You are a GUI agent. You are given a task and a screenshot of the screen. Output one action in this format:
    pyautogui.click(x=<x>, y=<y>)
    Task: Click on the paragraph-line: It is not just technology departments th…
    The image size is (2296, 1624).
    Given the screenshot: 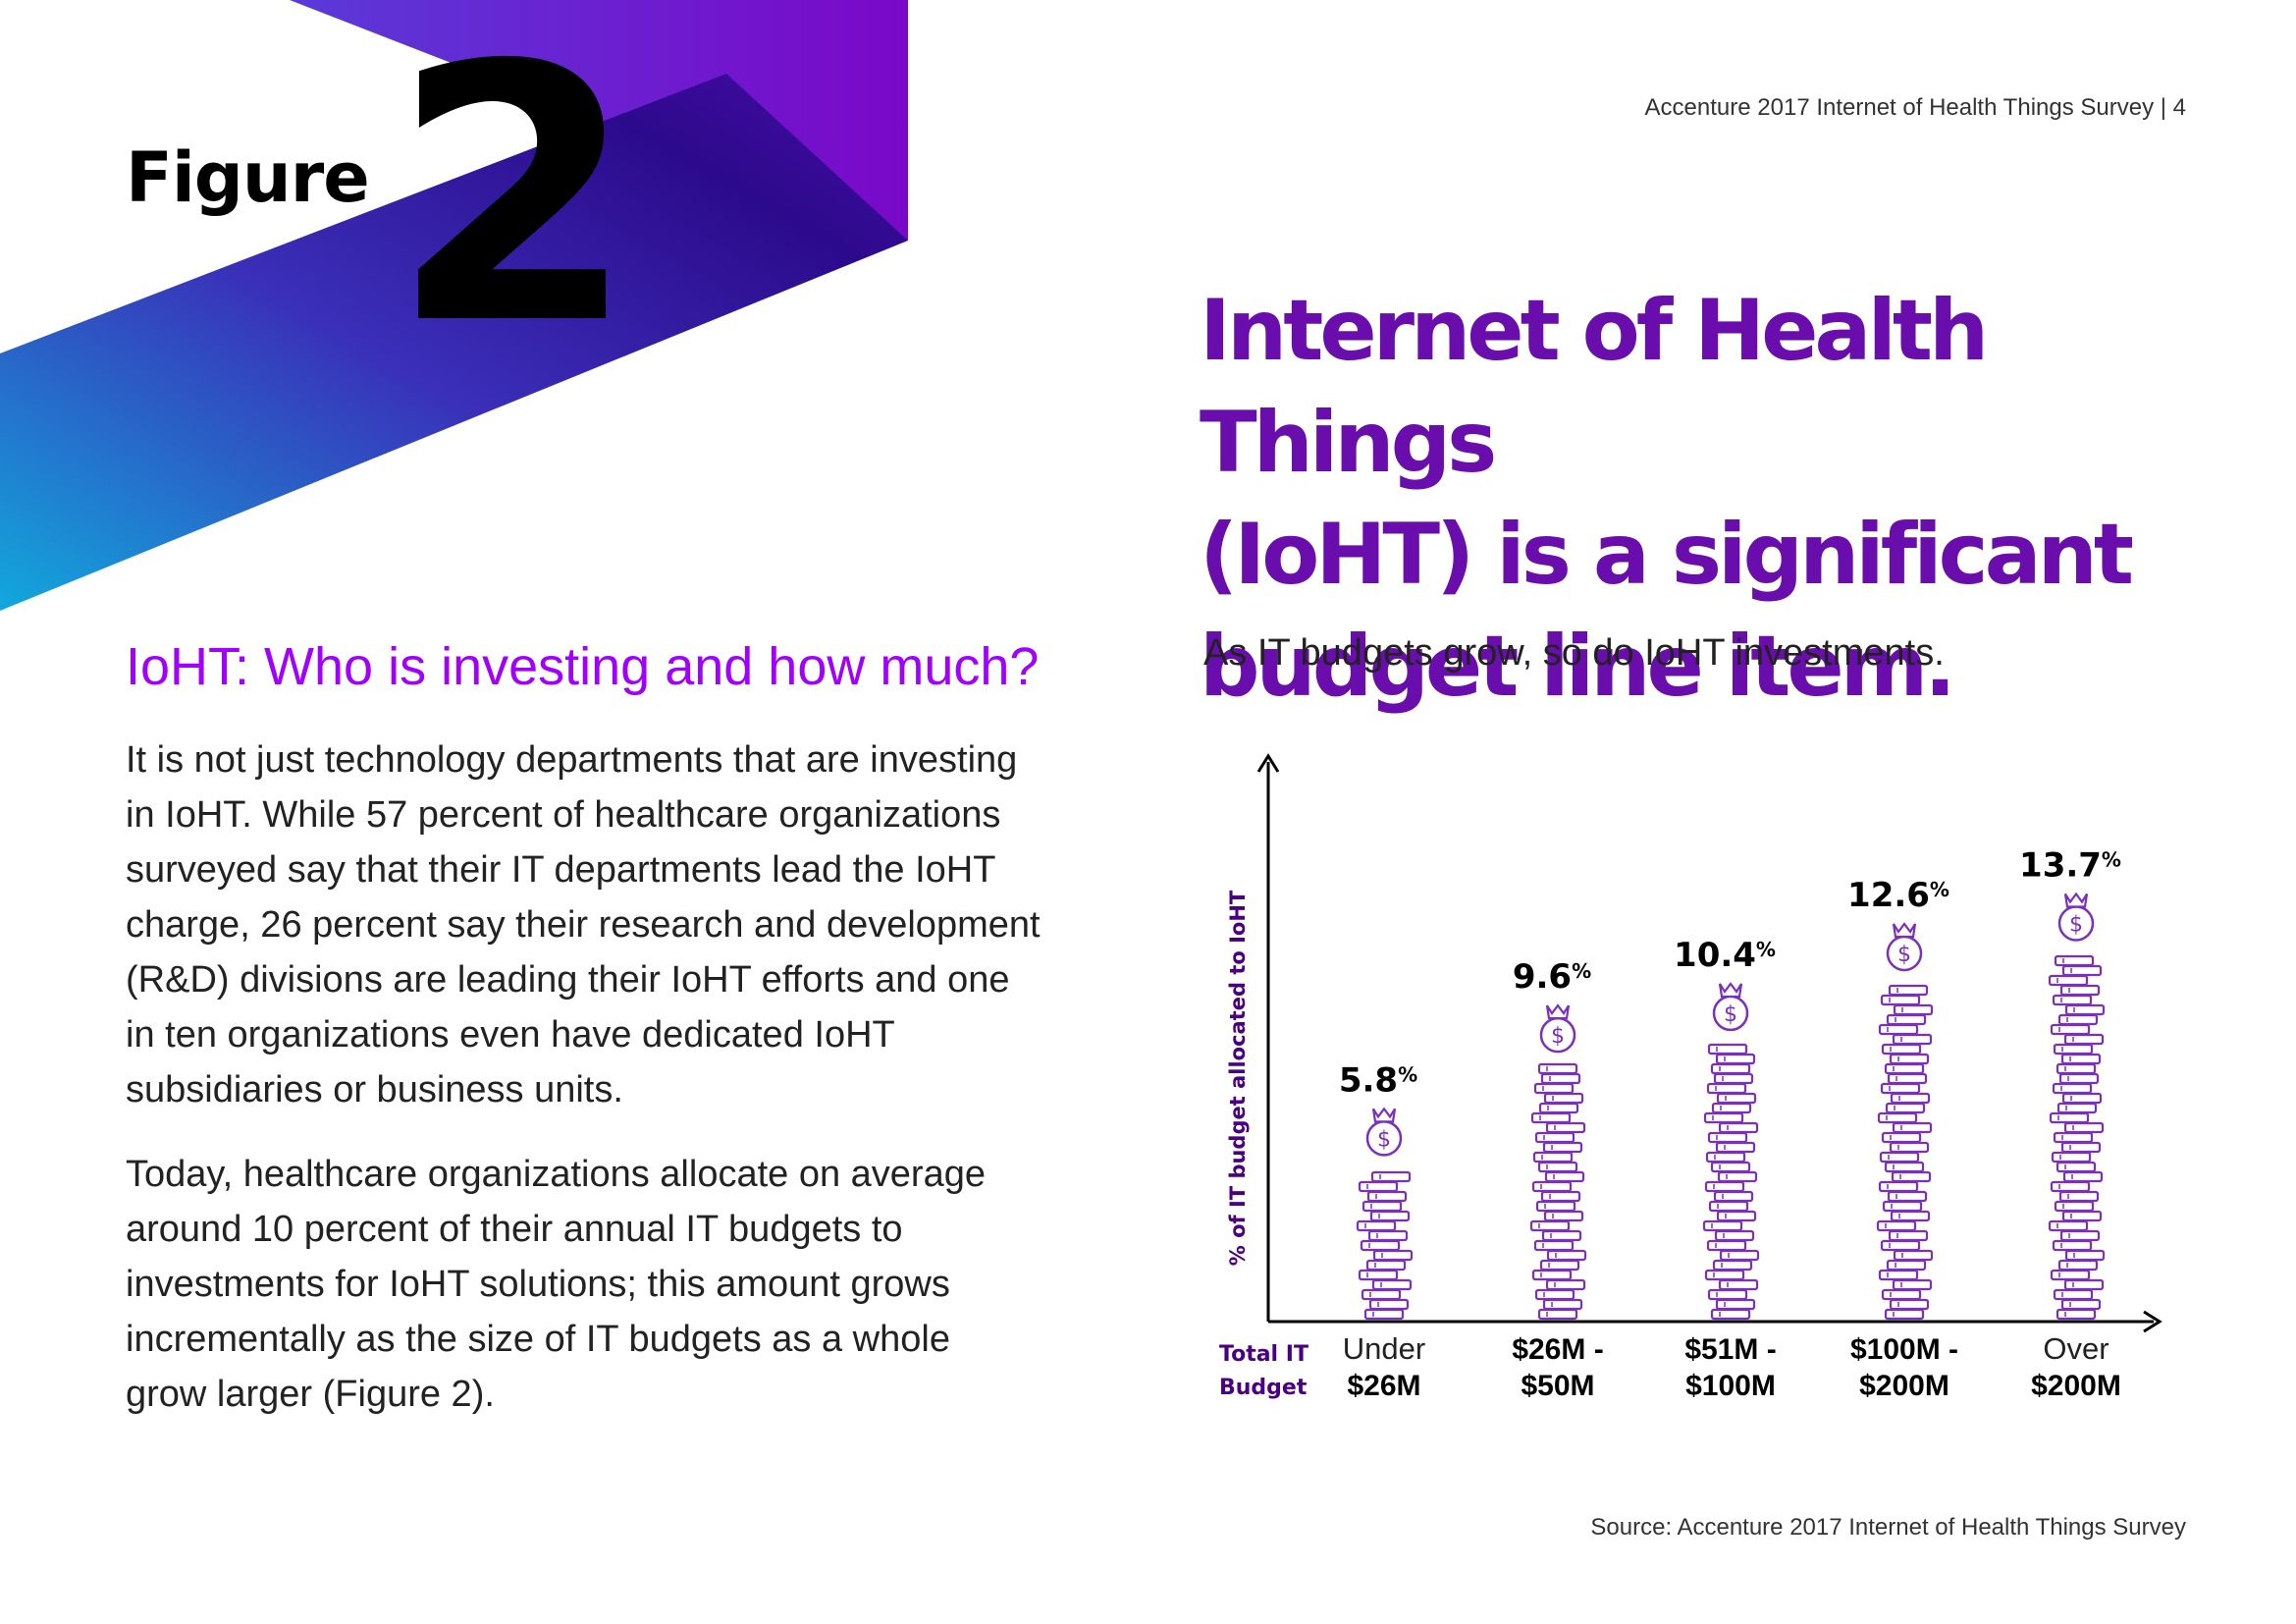 What is the action you would take?
    pyautogui.click(x=572, y=760)
    